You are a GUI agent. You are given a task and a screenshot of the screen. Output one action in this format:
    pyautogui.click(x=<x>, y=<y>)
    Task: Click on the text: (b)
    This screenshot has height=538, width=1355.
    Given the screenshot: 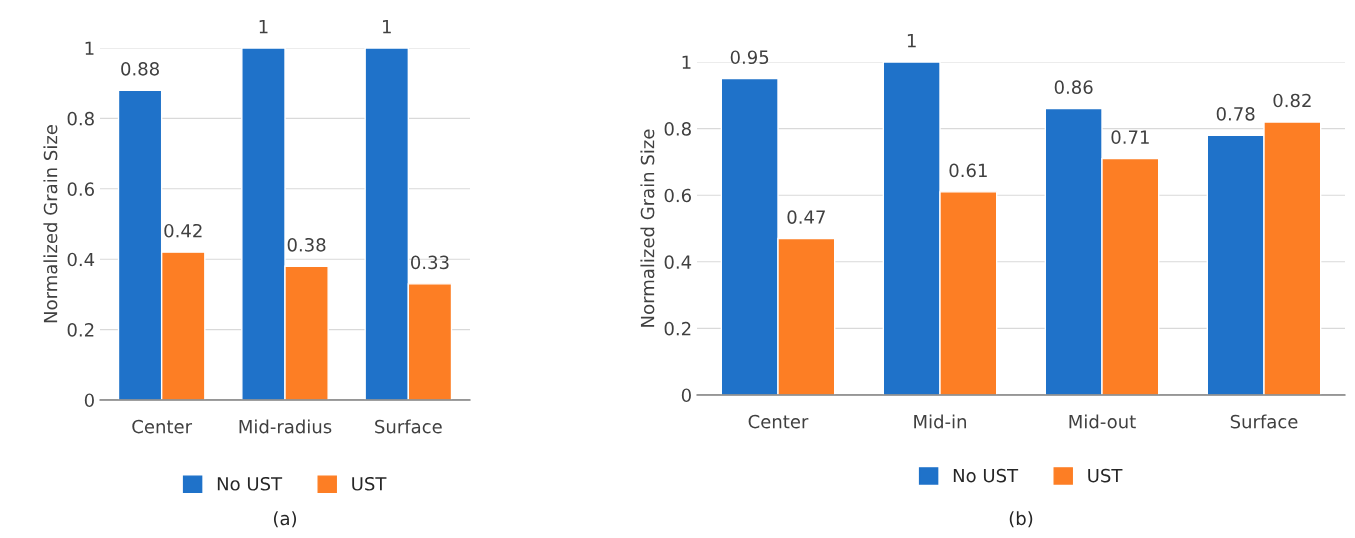 What is the action you would take?
    pyautogui.click(x=1021, y=519)
    